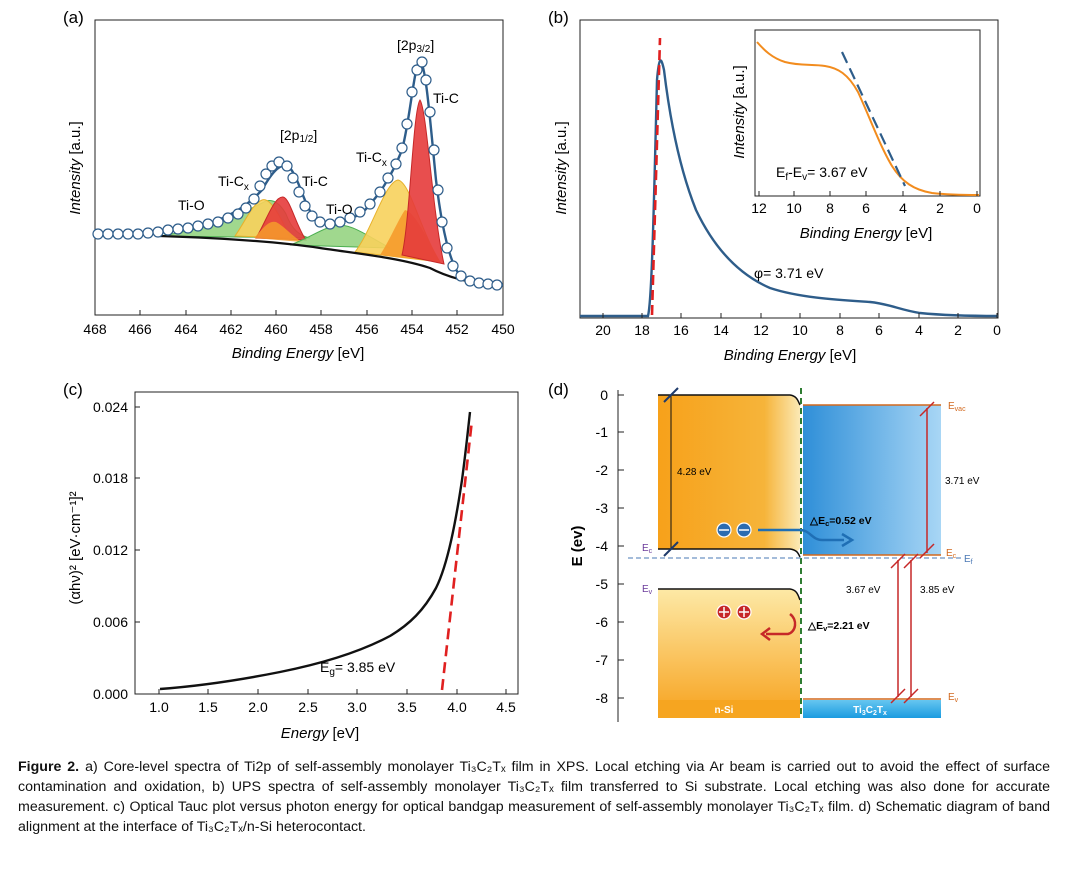 The width and height of the screenshot is (1067, 870). Describe the element at coordinates (840, 521) in the screenshot. I see `delta-ec-label: △Ec=0.52 eV` at that location.